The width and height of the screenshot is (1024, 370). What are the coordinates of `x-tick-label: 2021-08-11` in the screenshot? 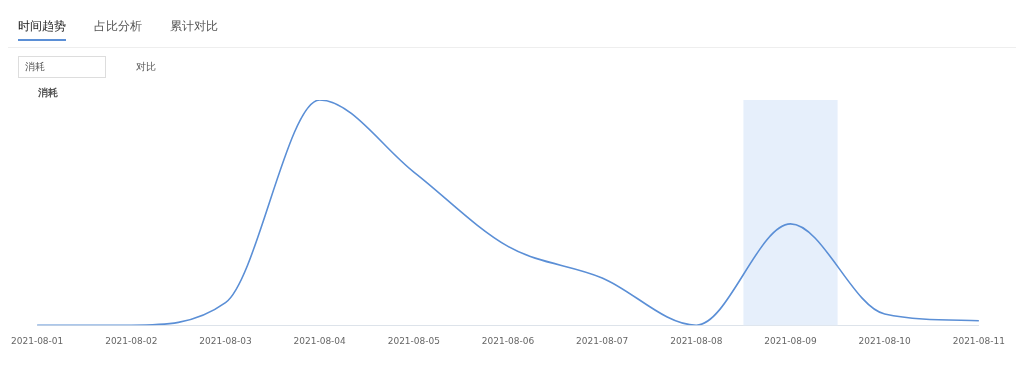 It's located at (978, 340).